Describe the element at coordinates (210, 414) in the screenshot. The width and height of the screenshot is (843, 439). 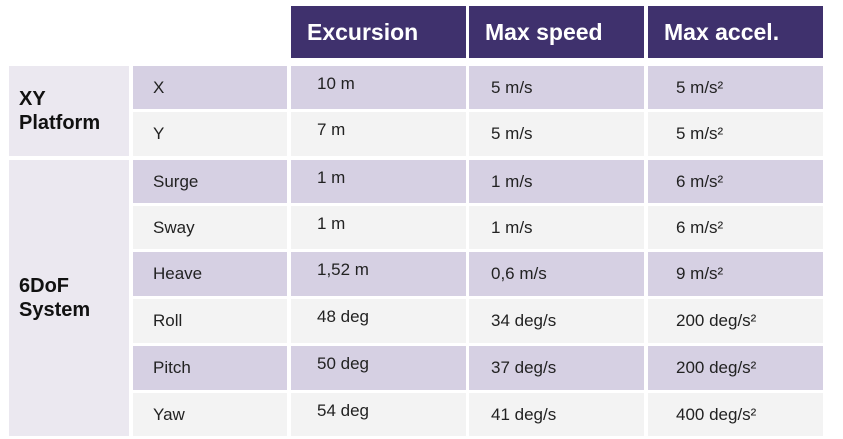
I see `axis-cell-yaw: Yaw` at that location.